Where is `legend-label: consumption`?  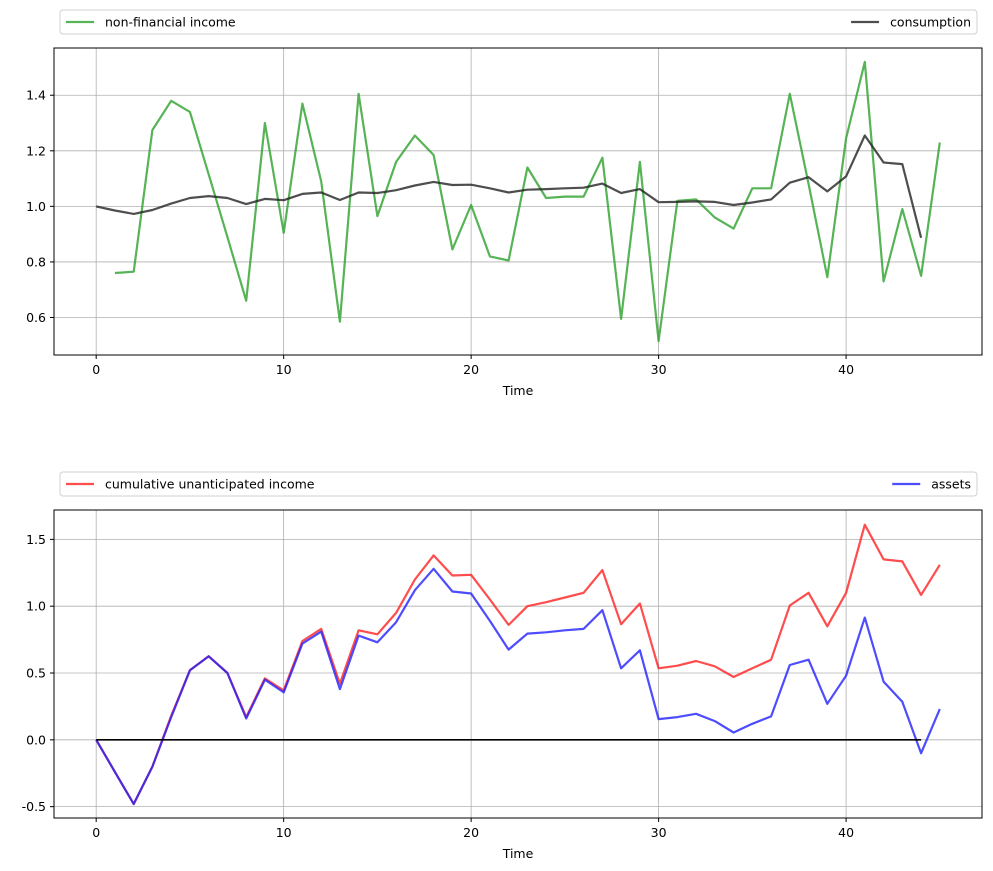 legend-label: consumption is located at coordinates (930, 22).